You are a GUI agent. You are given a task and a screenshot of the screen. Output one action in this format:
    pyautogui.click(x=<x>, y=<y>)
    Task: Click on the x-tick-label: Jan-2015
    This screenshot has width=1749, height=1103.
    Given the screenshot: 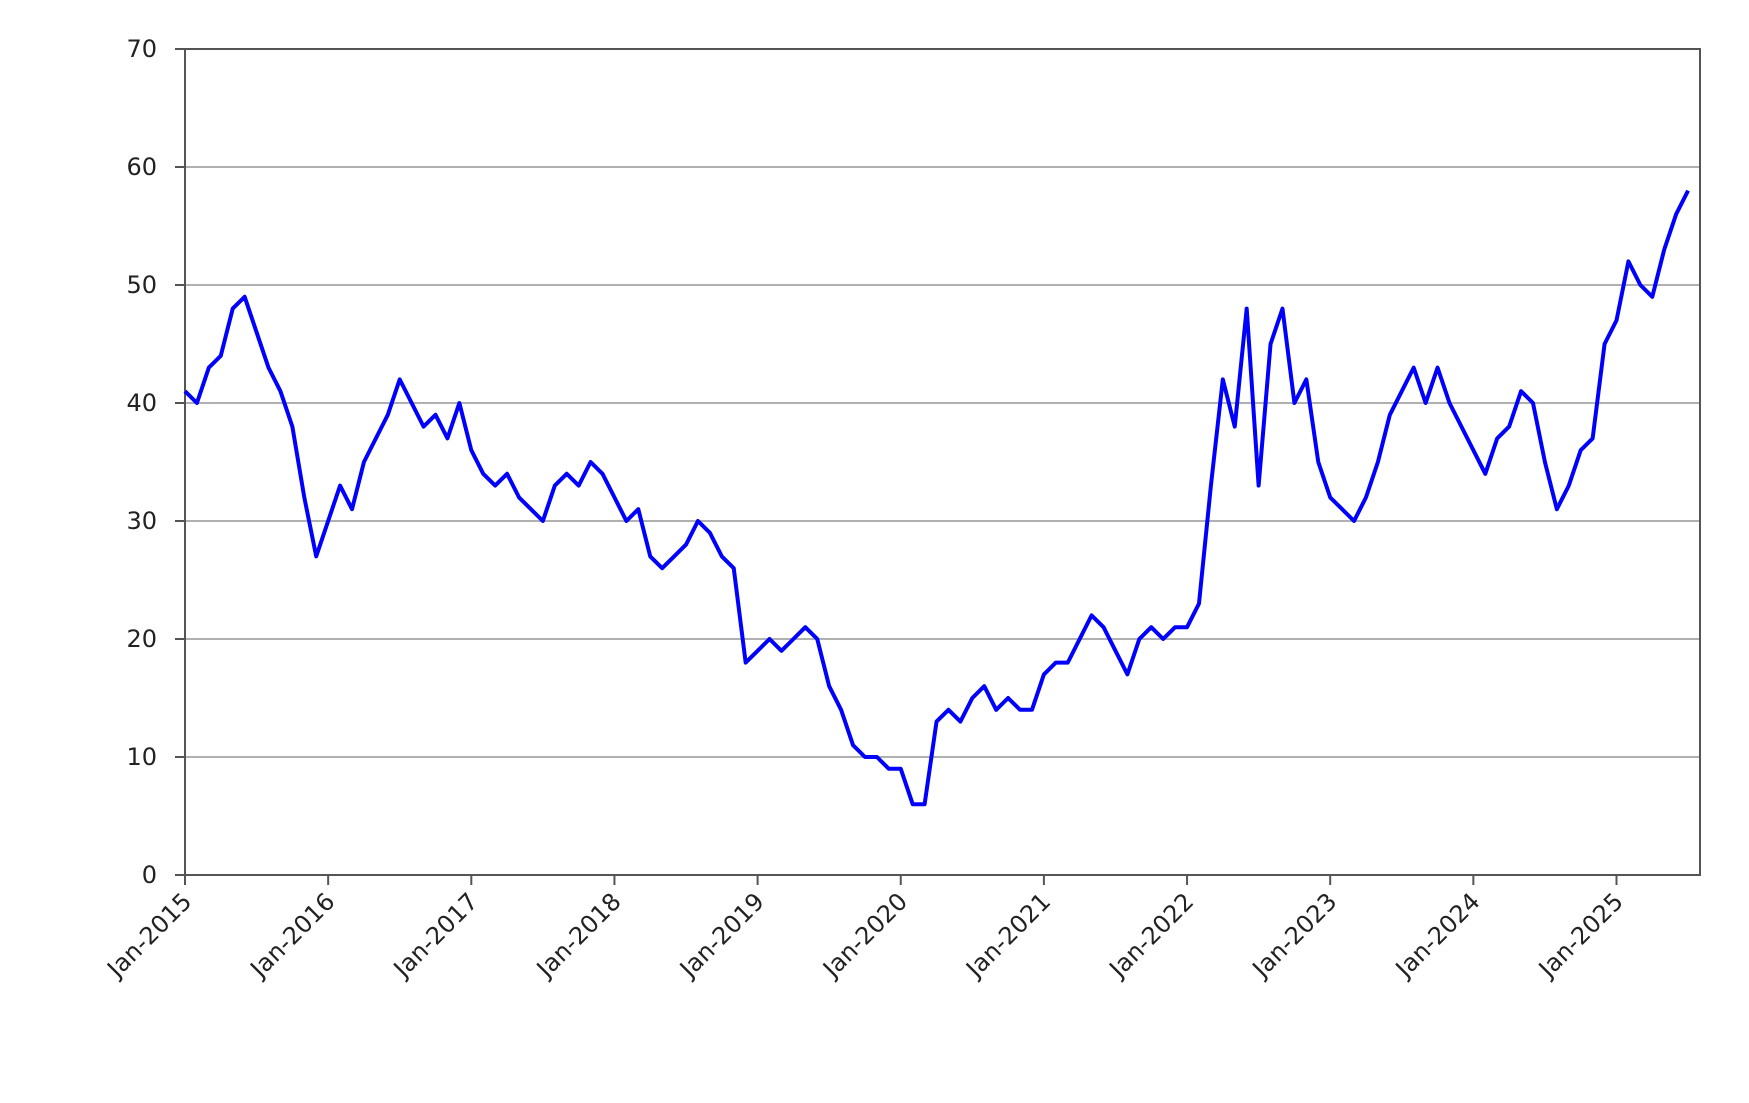 What is the action you would take?
    pyautogui.click(x=149, y=935)
    